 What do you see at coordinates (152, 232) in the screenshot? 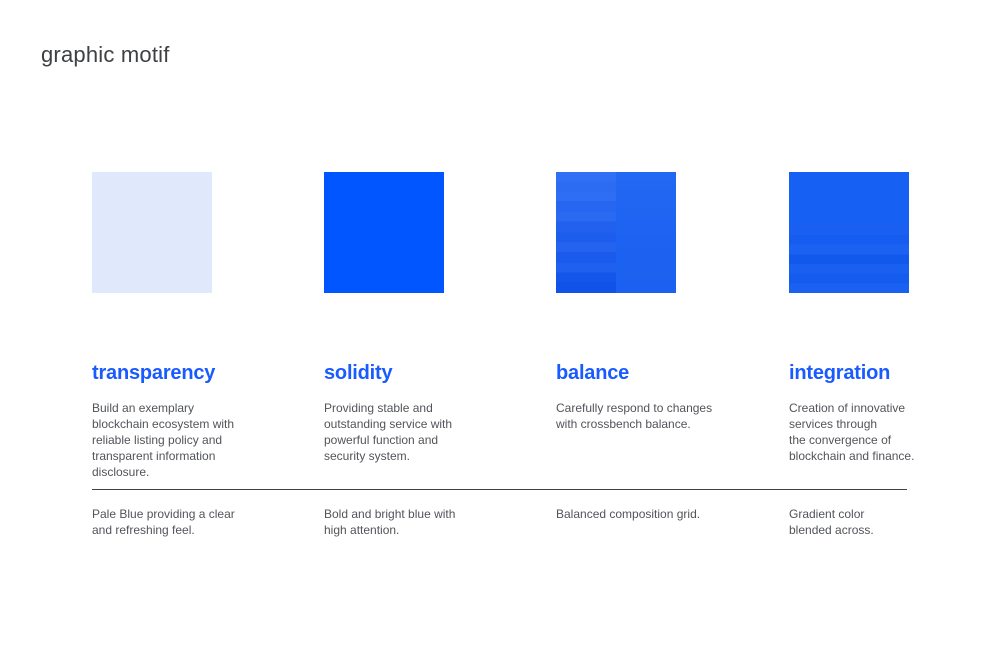
I see `transparency-swatch` at bounding box center [152, 232].